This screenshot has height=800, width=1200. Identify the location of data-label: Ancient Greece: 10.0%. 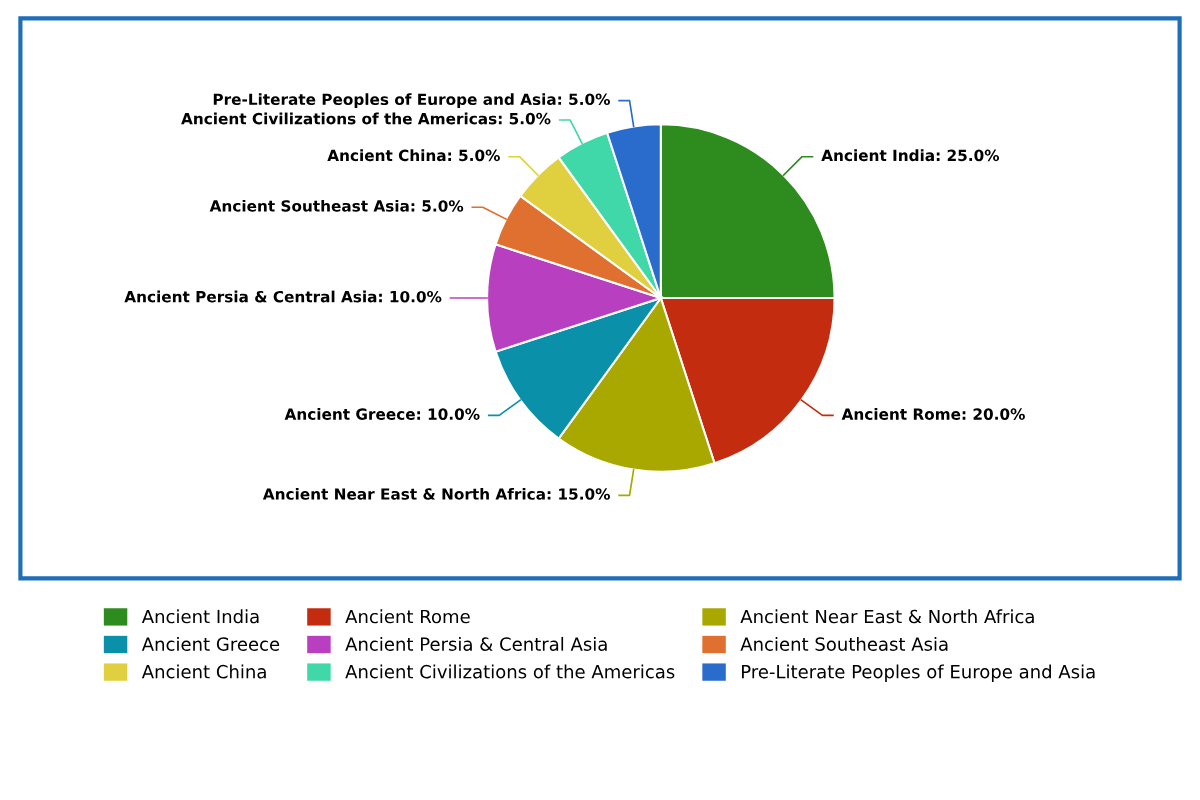
(382, 414).